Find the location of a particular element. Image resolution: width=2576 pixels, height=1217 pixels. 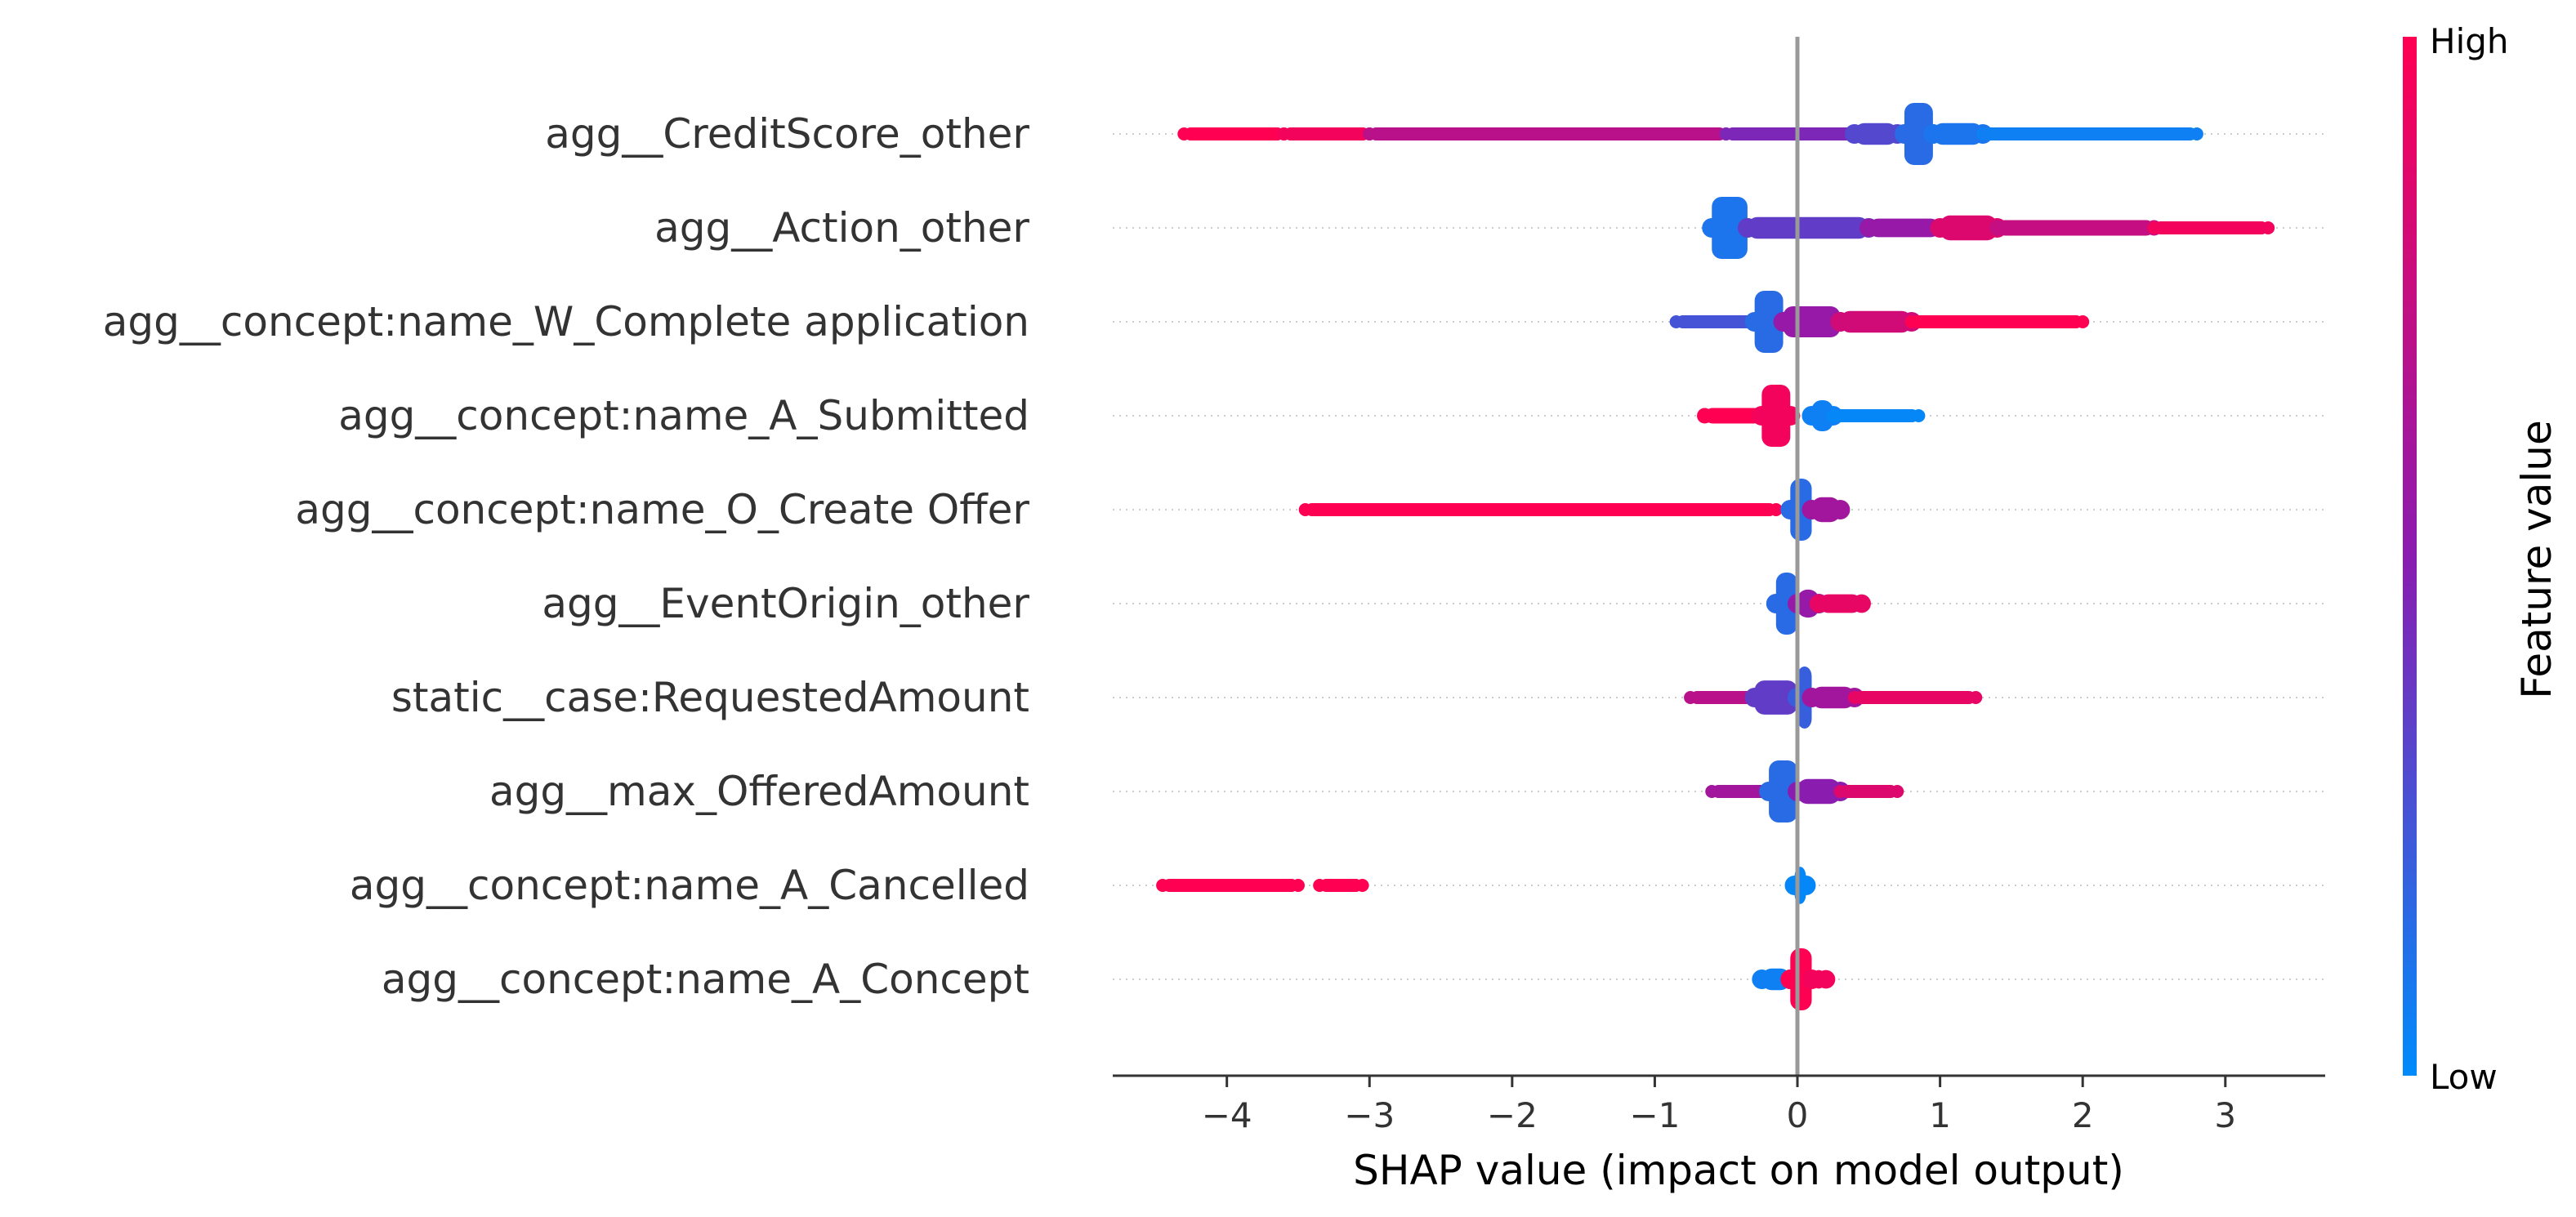

colorbar-low-label: Low is located at coordinates (2464, 1077).